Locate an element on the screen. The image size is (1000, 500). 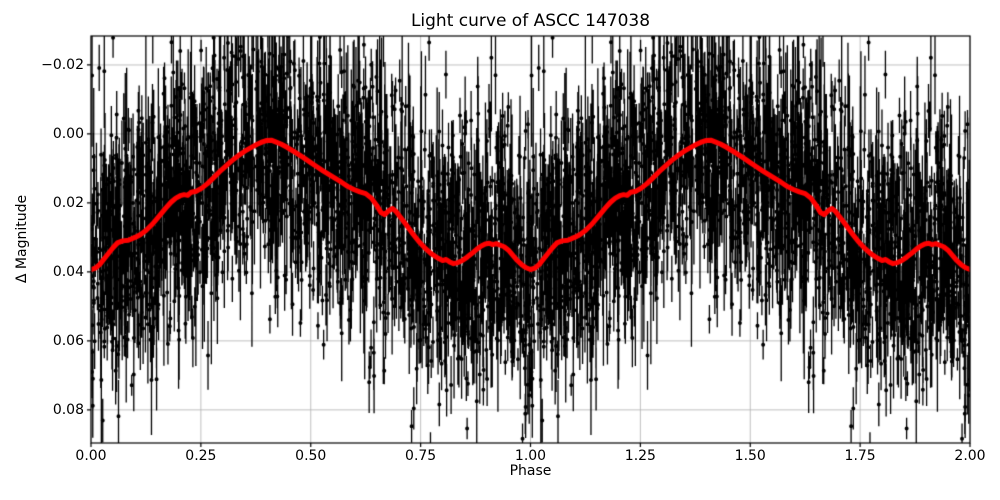
y-tick-label: −0.02 is located at coordinates (62, 64).